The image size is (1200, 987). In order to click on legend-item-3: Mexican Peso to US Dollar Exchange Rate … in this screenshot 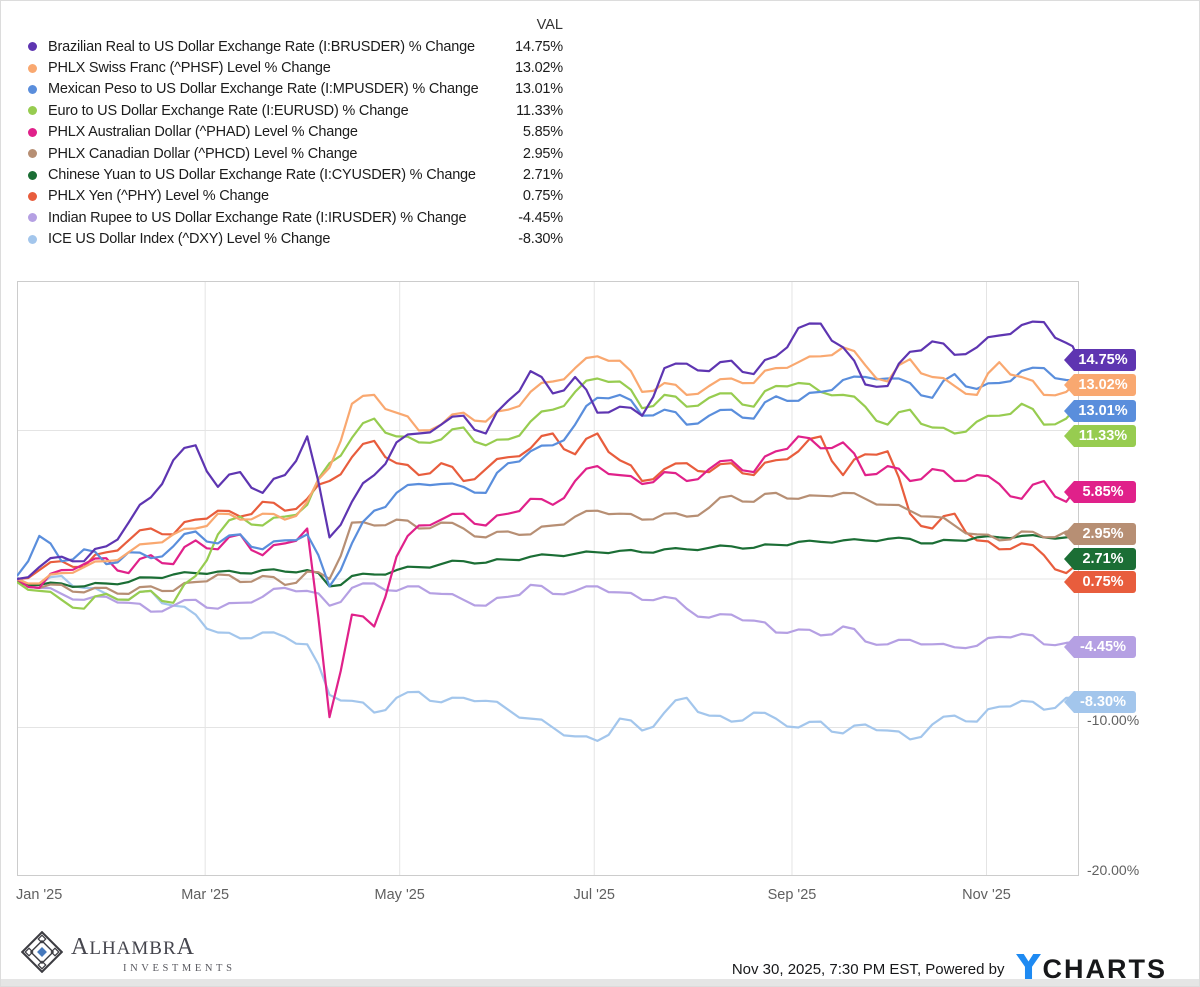, I will do `click(293, 89)`.